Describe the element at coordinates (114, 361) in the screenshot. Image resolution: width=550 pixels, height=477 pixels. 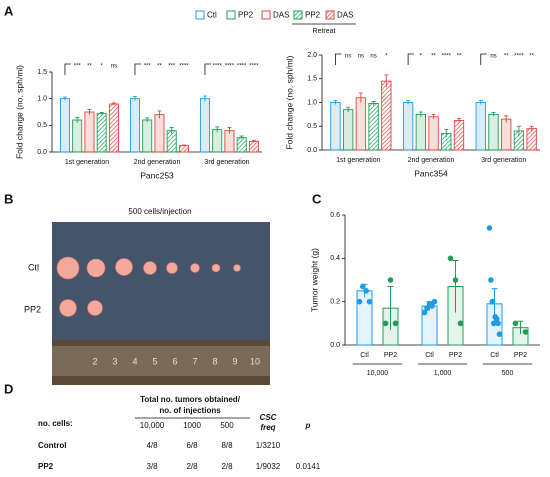
I see `ruler-label: 3` at that location.